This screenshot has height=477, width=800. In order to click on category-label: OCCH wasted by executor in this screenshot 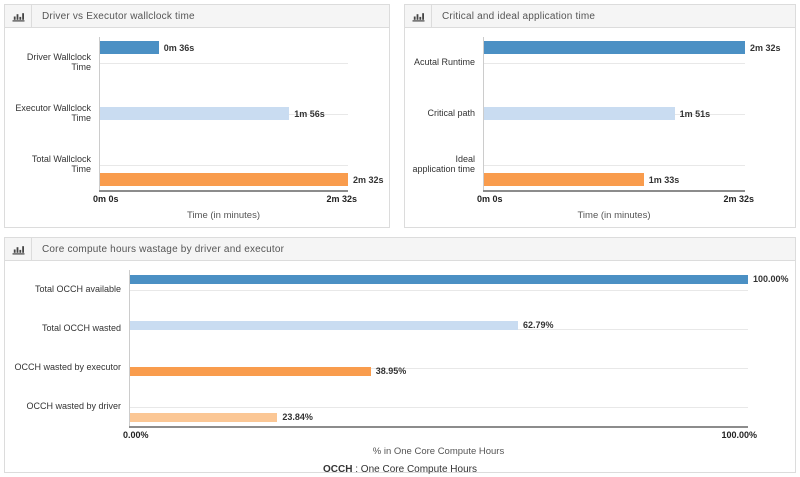, I will do `click(67, 366)`.